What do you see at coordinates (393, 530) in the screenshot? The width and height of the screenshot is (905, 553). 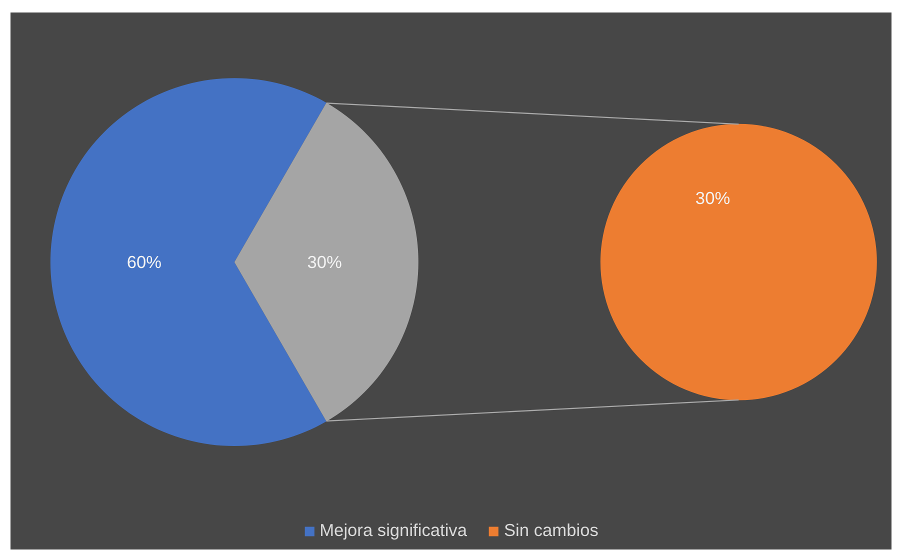 I see `legend-label: Mejora significativa` at bounding box center [393, 530].